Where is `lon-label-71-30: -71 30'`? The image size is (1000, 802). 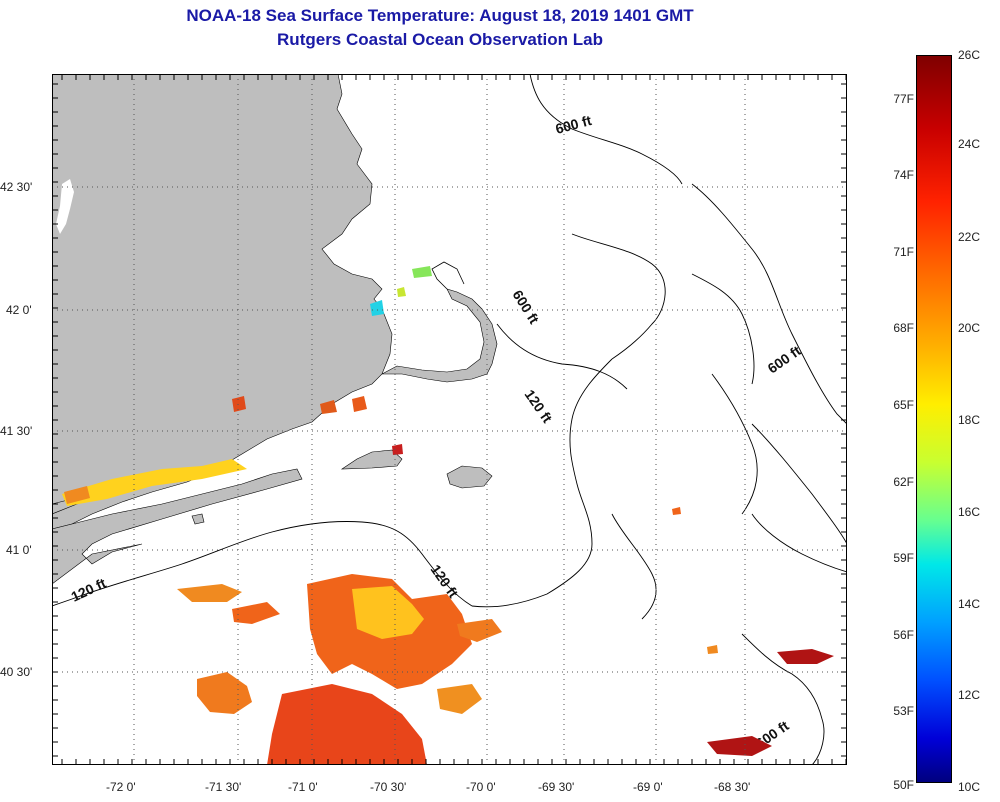 lon-label-71-30: -71 30' is located at coordinates (223, 787).